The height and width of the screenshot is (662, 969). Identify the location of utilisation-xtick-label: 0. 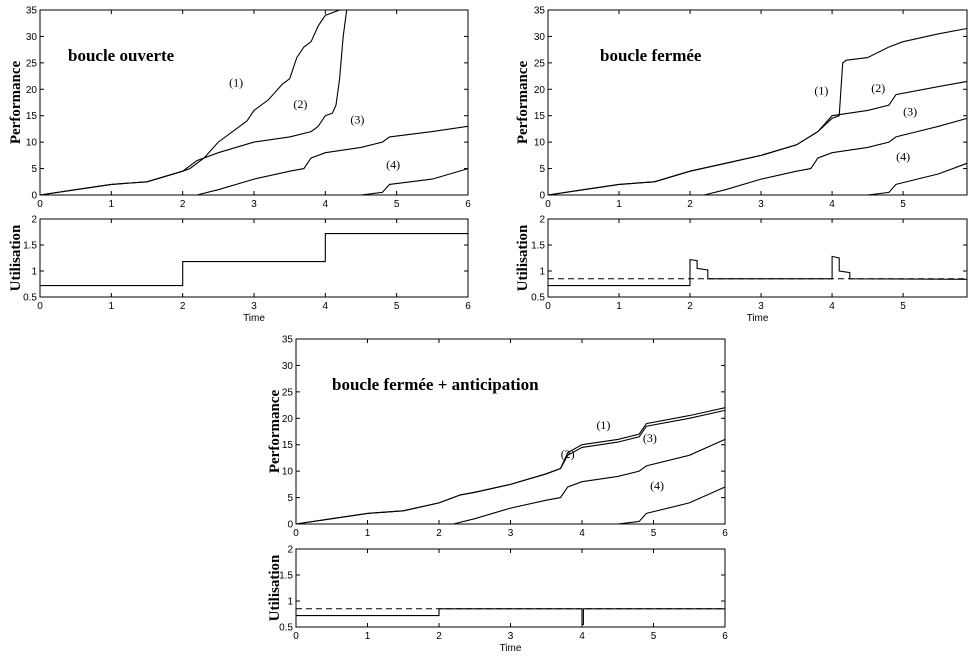
(296, 636).